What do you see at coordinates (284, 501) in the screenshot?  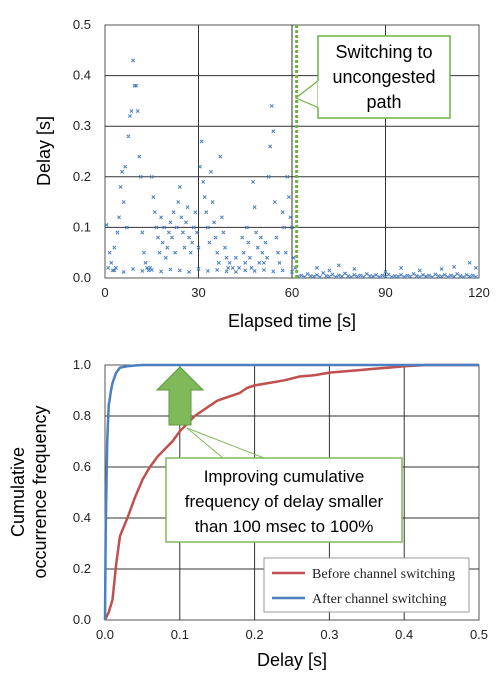 I see `annotation-line-2: frequency of delay smaller` at bounding box center [284, 501].